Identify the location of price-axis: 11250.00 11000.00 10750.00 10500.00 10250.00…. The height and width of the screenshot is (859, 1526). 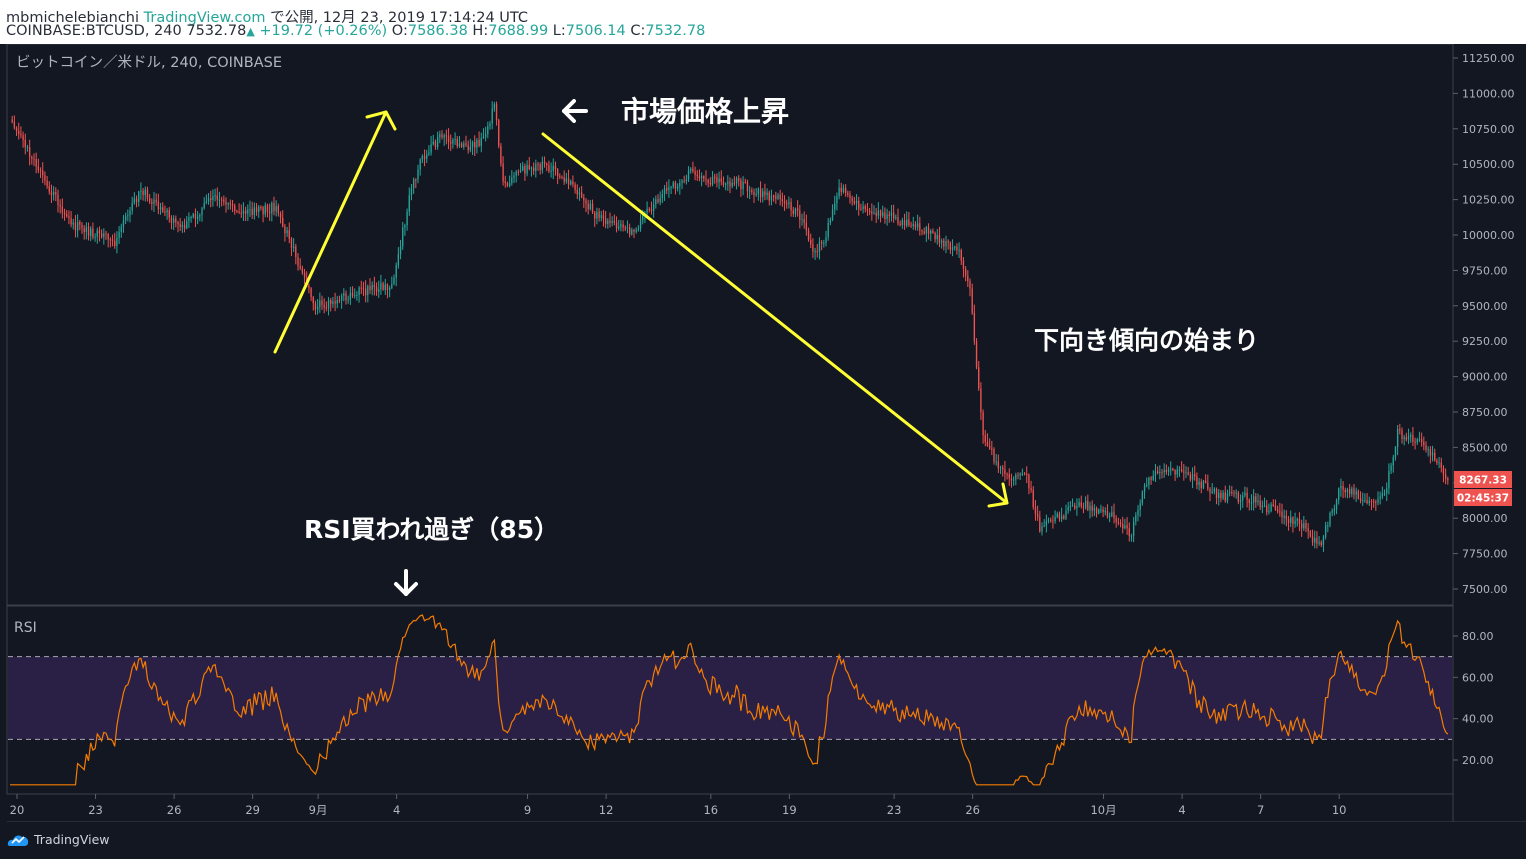
(1484, 324).